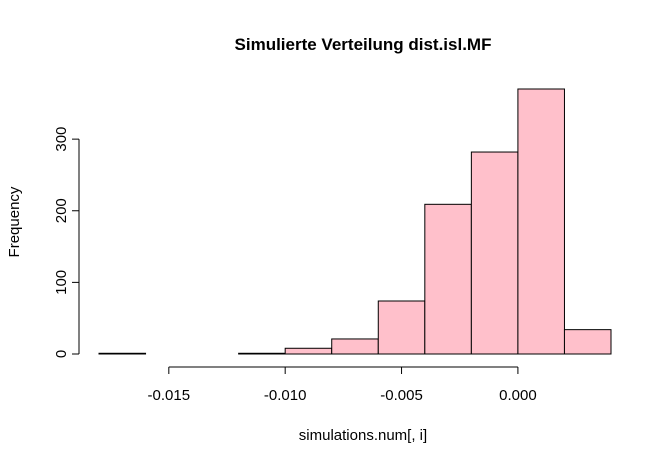 The width and height of the screenshot is (672, 463). Describe the element at coordinates (61, 139) in the screenshot. I see `y-tick-label: 300` at that location.